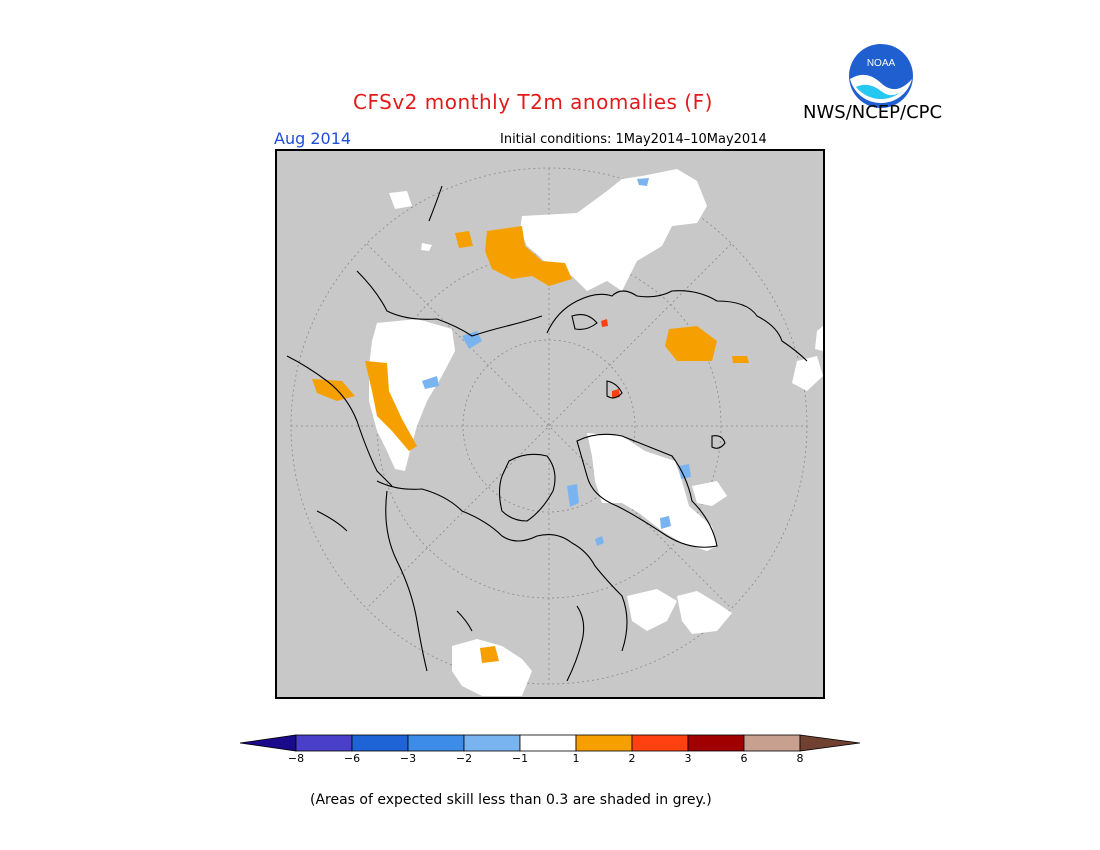  What do you see at coordinates (576, 758) in the screenshot?
I see `legend-tick-label: 1` at bounding box center [576, 758].